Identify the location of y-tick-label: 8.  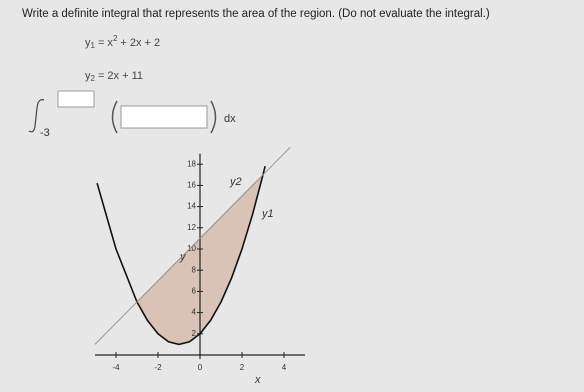
(194, 269).